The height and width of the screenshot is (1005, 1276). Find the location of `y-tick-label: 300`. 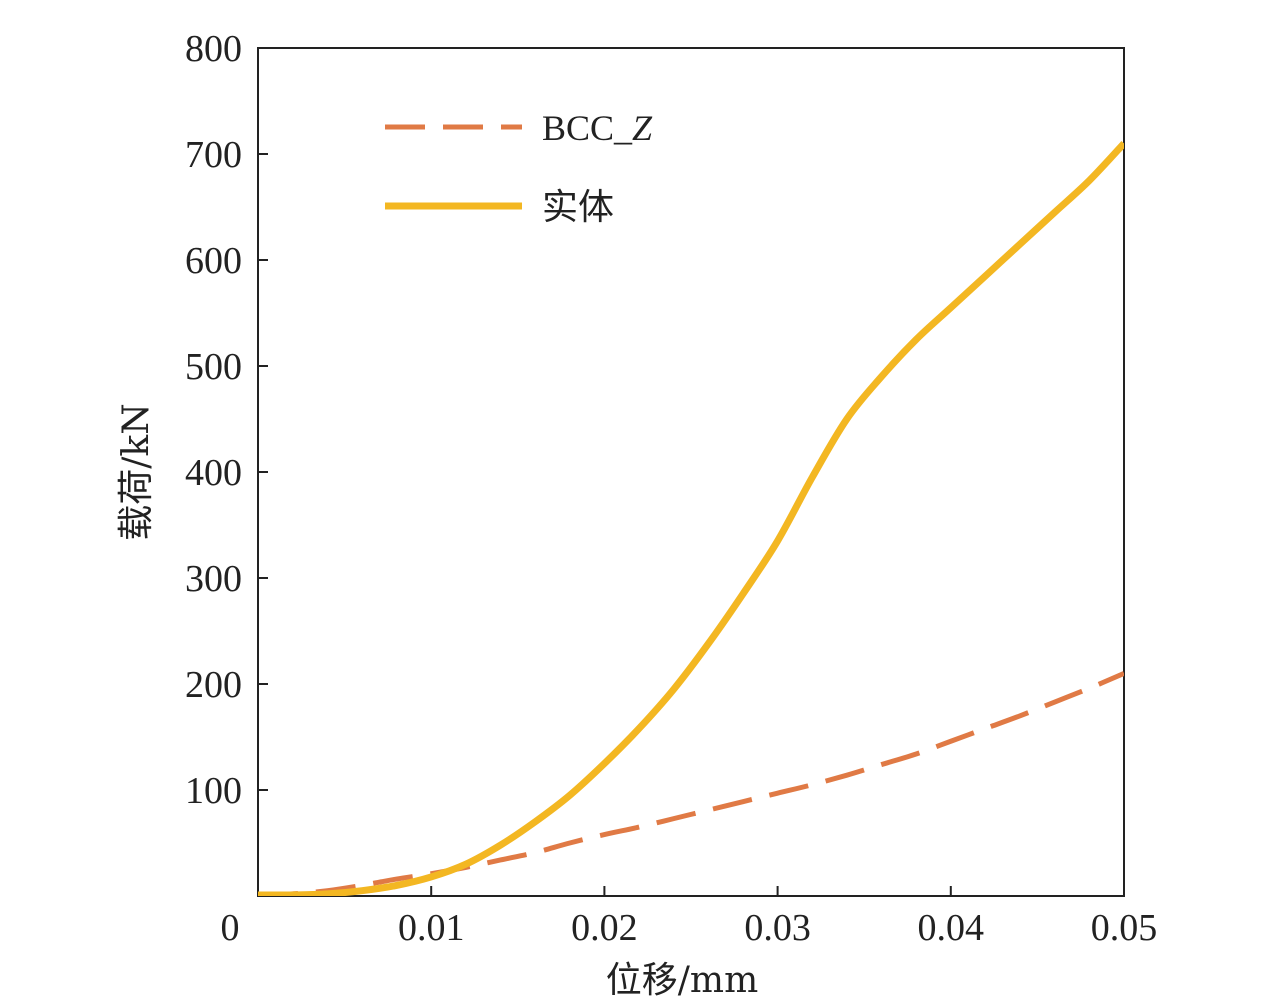

y-tick-label: 300 is located at coordinates (213, 579).